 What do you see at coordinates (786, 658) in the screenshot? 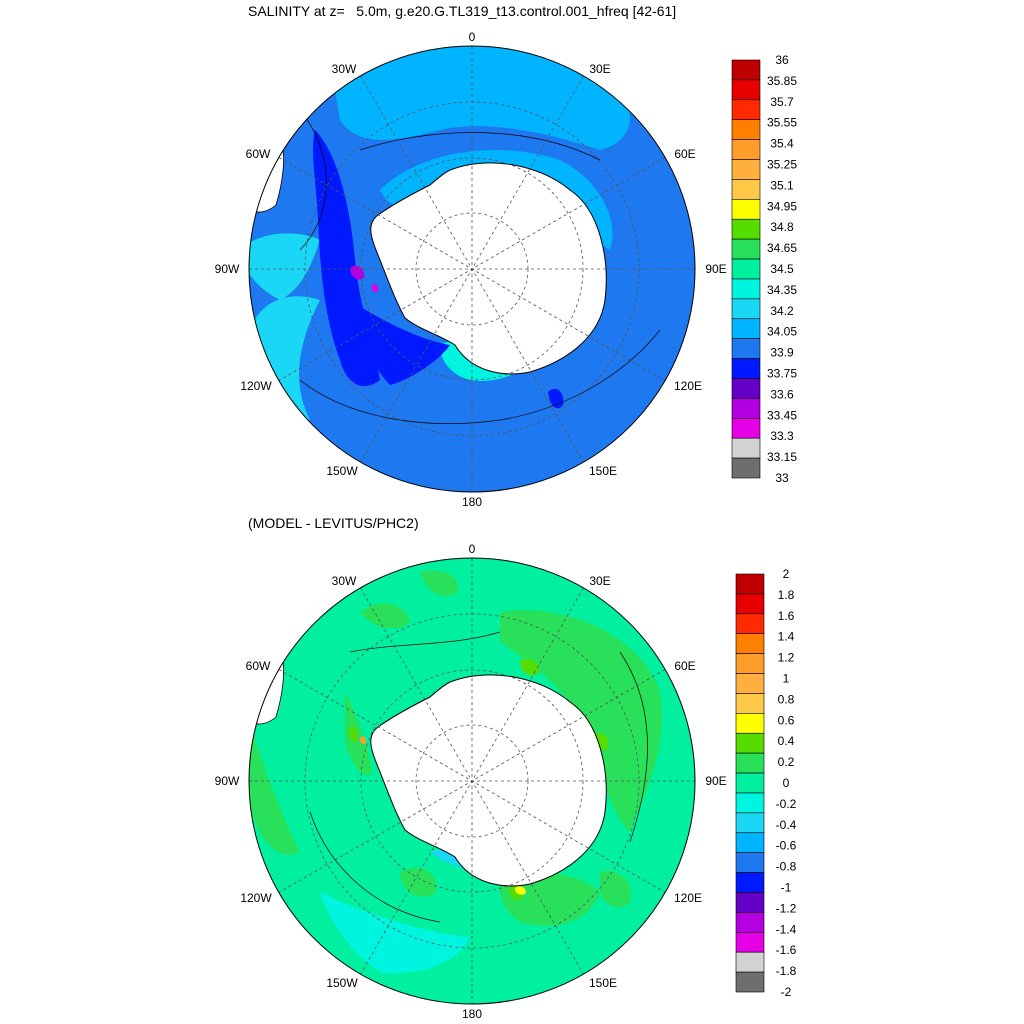
I see `colorbar-tick-label: 1.2` at bounding box center [786, 658].